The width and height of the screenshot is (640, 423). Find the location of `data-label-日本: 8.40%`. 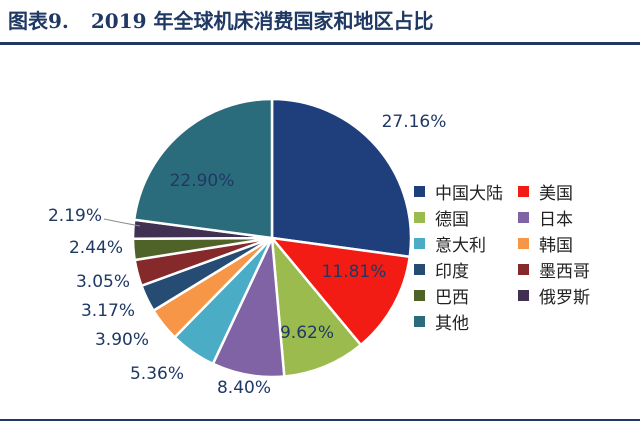

data-label-日本: 8.40% is located at coordinates (244, 388).